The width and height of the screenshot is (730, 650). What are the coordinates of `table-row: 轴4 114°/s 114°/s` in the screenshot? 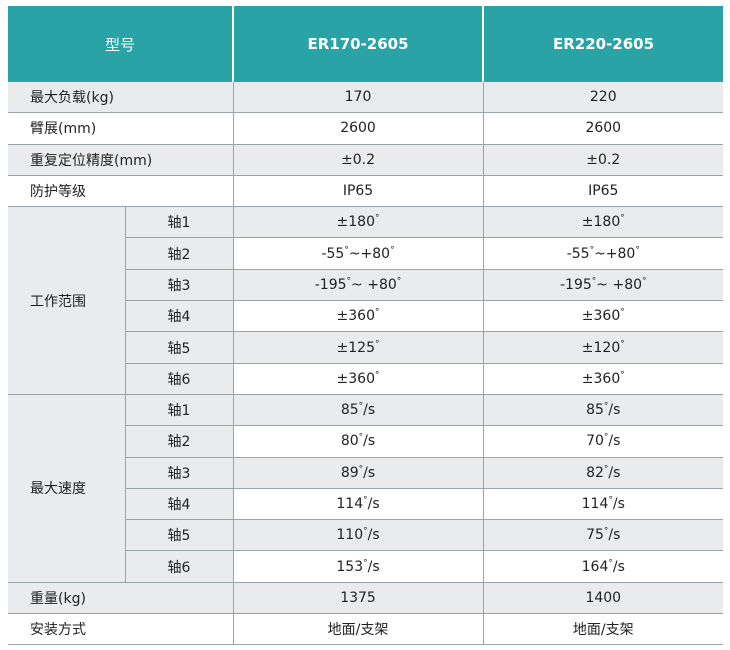 It's located at (366, 504).